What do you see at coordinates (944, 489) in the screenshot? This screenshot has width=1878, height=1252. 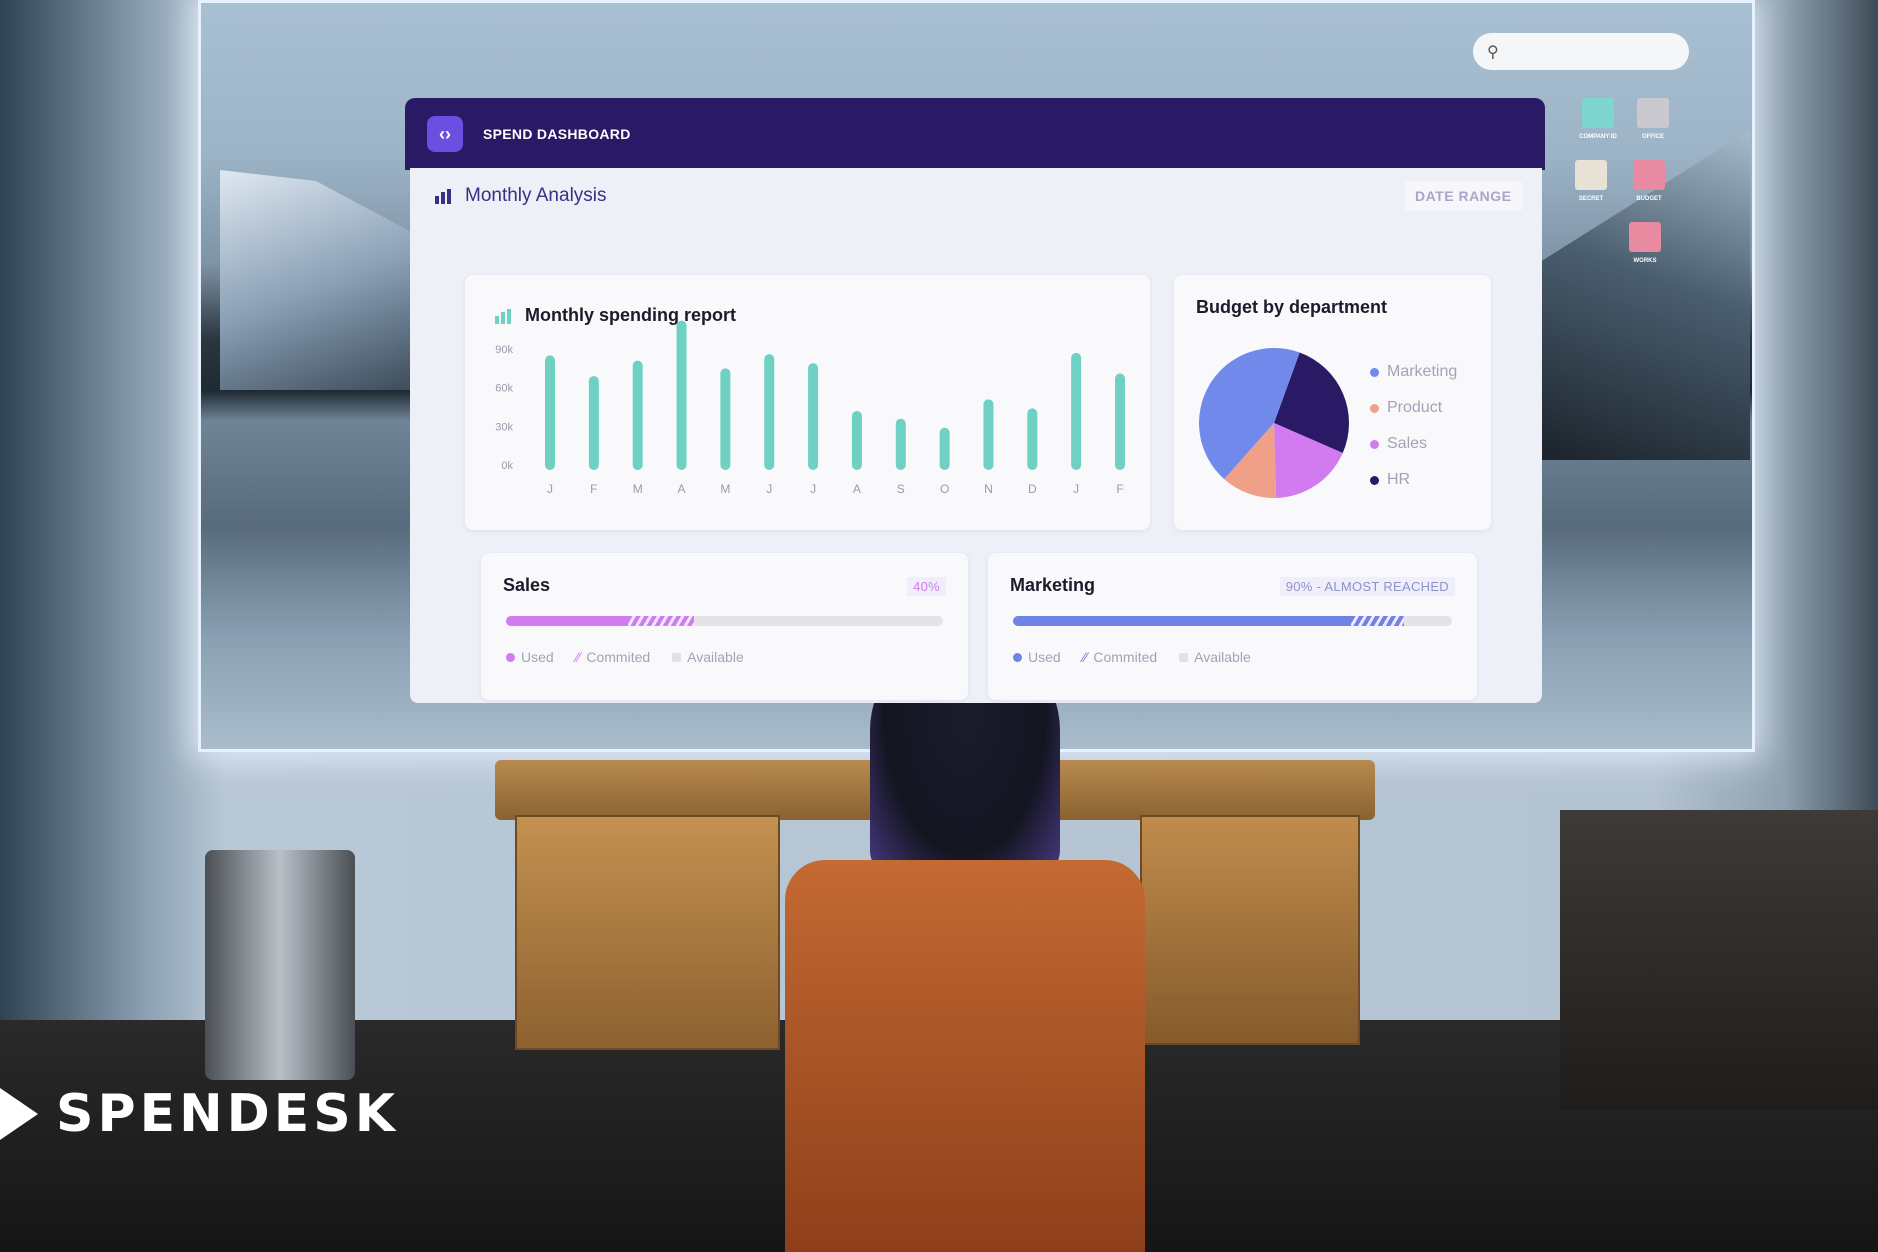 I see `x-tick-label: O` at bounding box center [944, 489].